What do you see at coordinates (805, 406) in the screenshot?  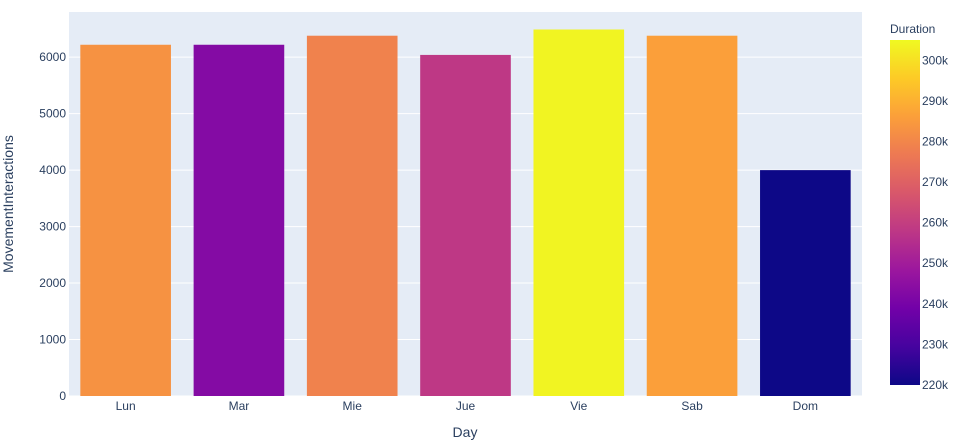 I see `x-tick-label: Dom` at bounding box center [805, 406].